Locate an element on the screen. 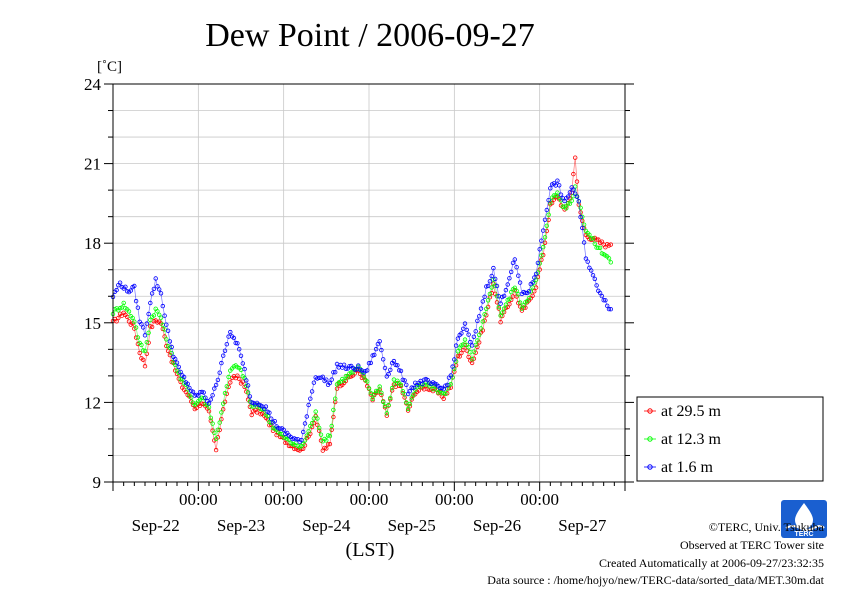  y-tick-label: 18 is located at coordinates (92, 243).